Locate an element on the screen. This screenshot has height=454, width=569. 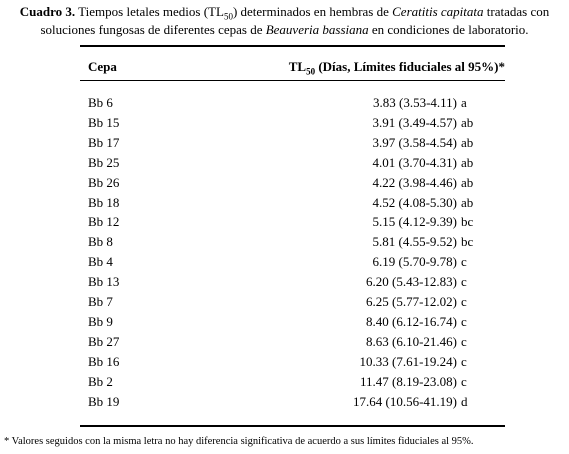
caption-sub: 50 is located at coordinates (228, 16).